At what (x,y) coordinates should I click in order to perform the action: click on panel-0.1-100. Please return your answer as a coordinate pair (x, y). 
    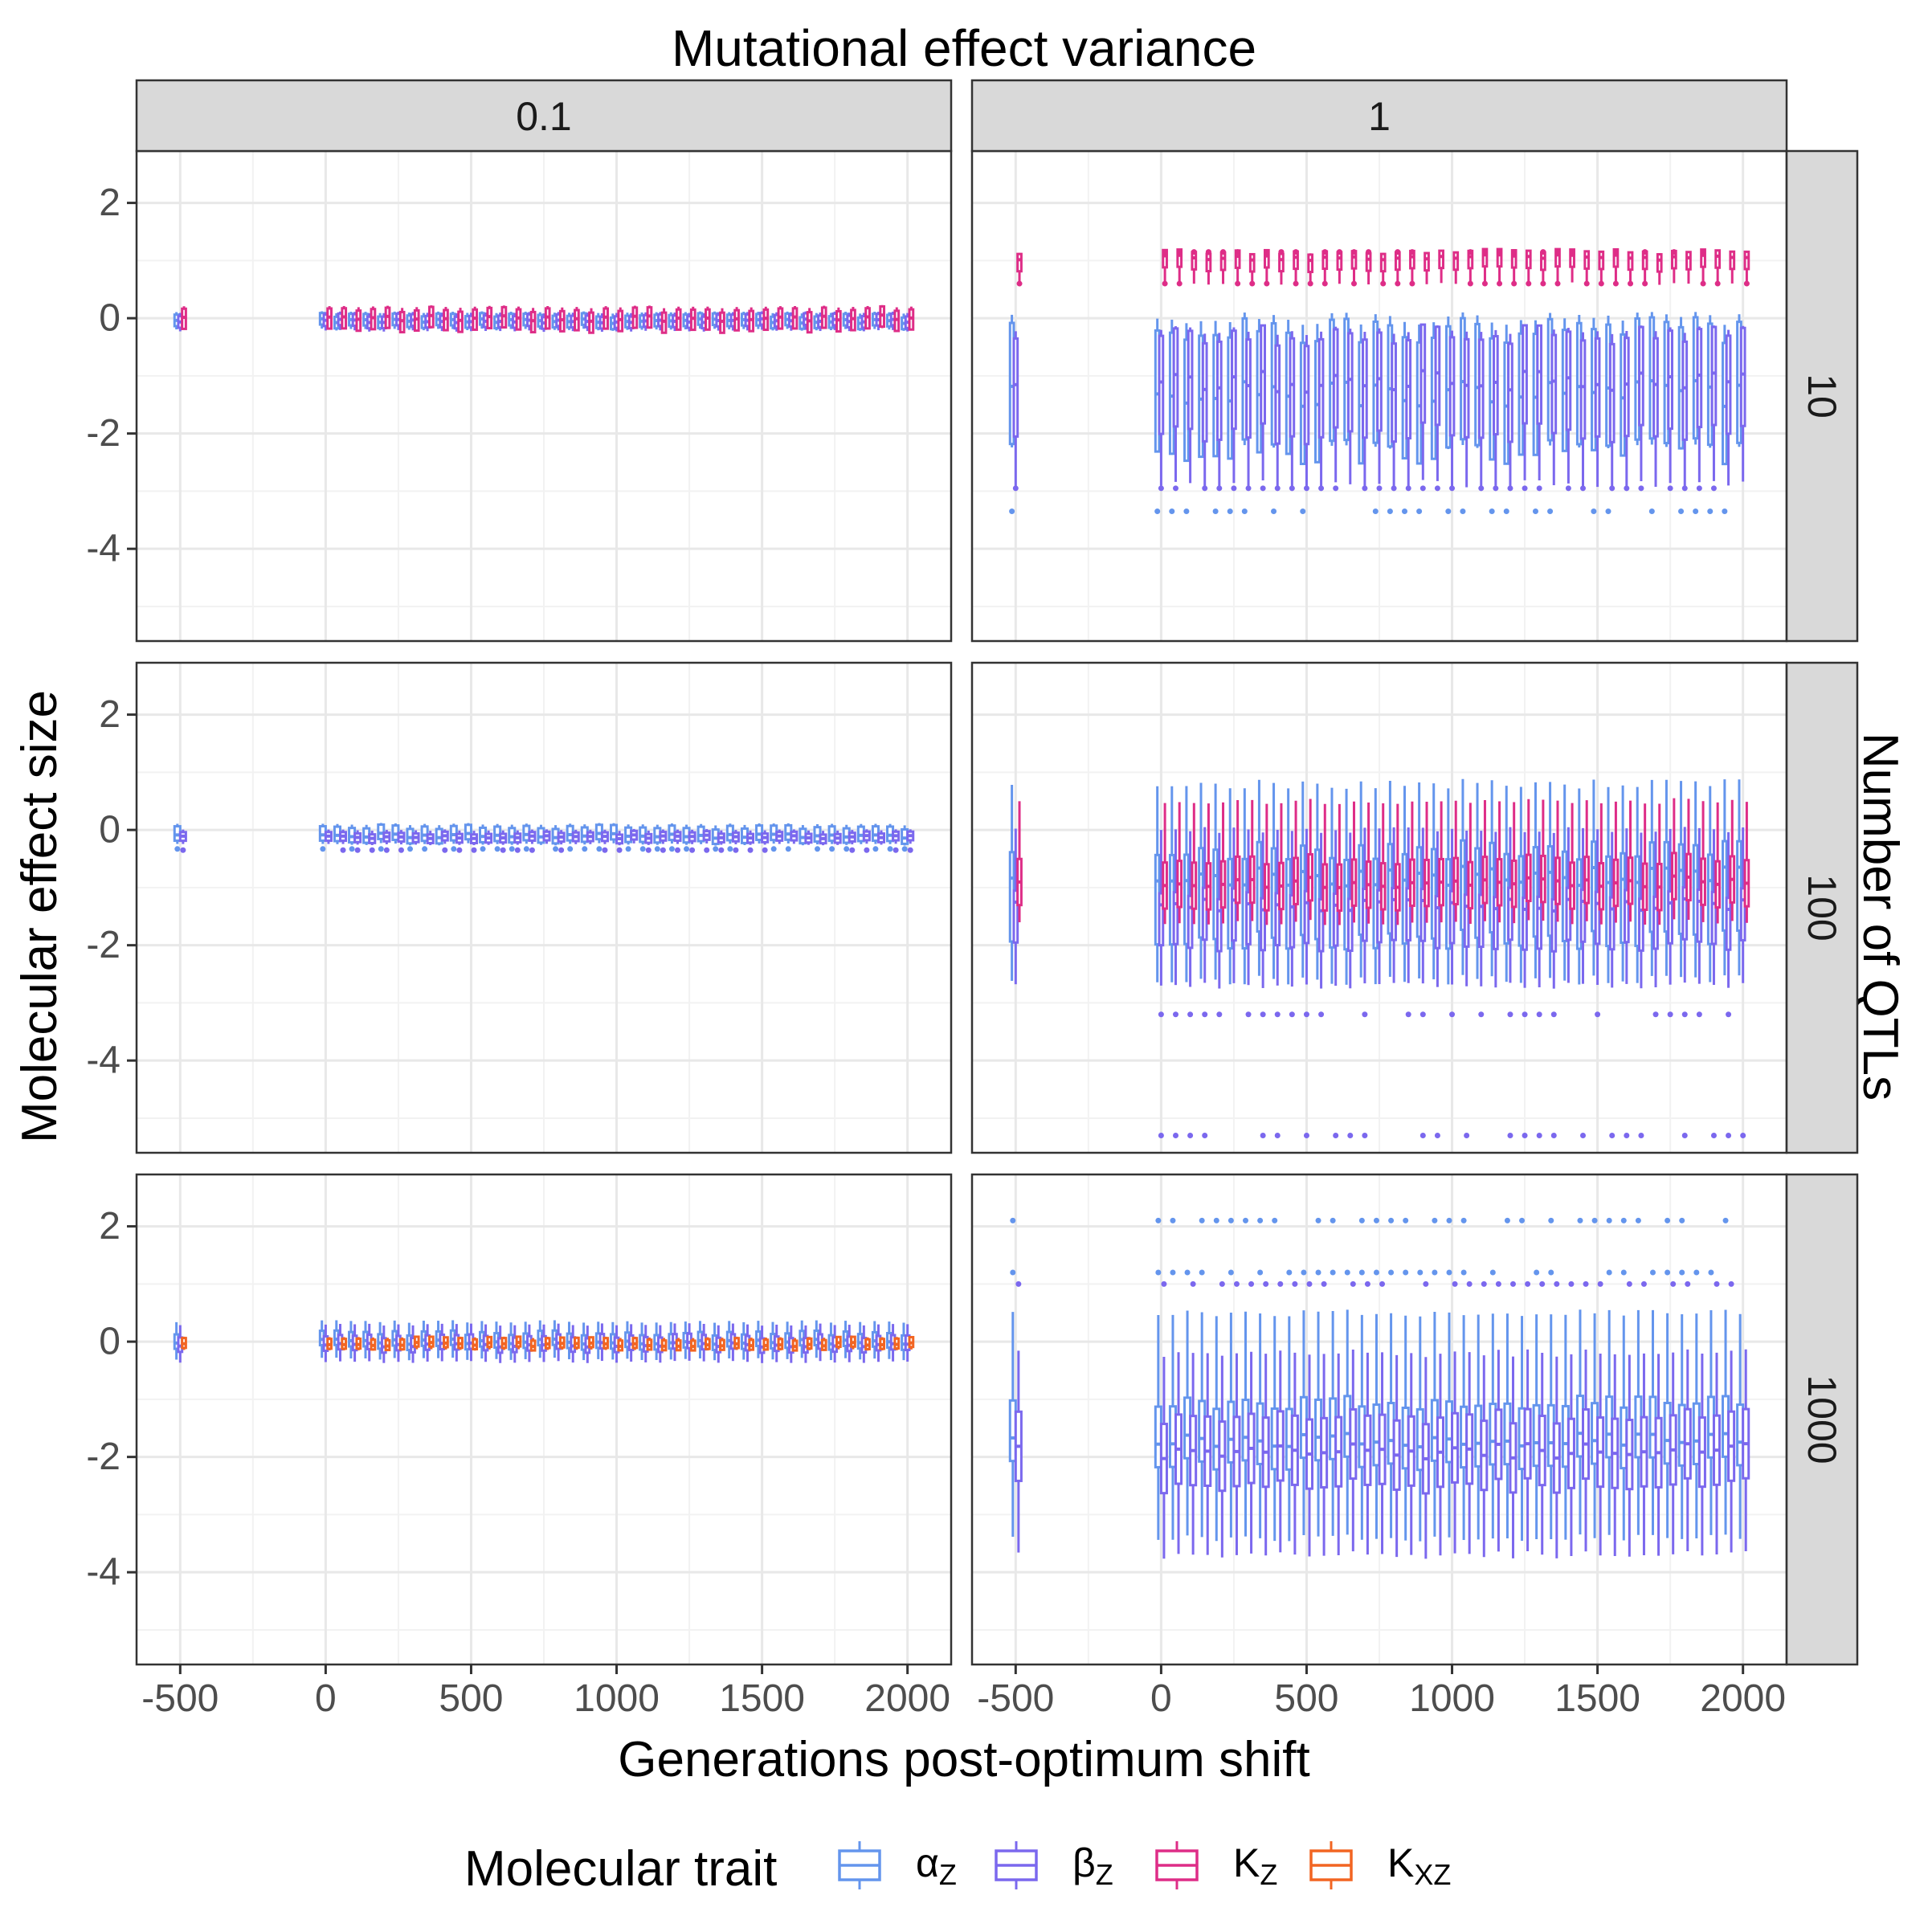
    Looking at the image, I should click on (544, 907).